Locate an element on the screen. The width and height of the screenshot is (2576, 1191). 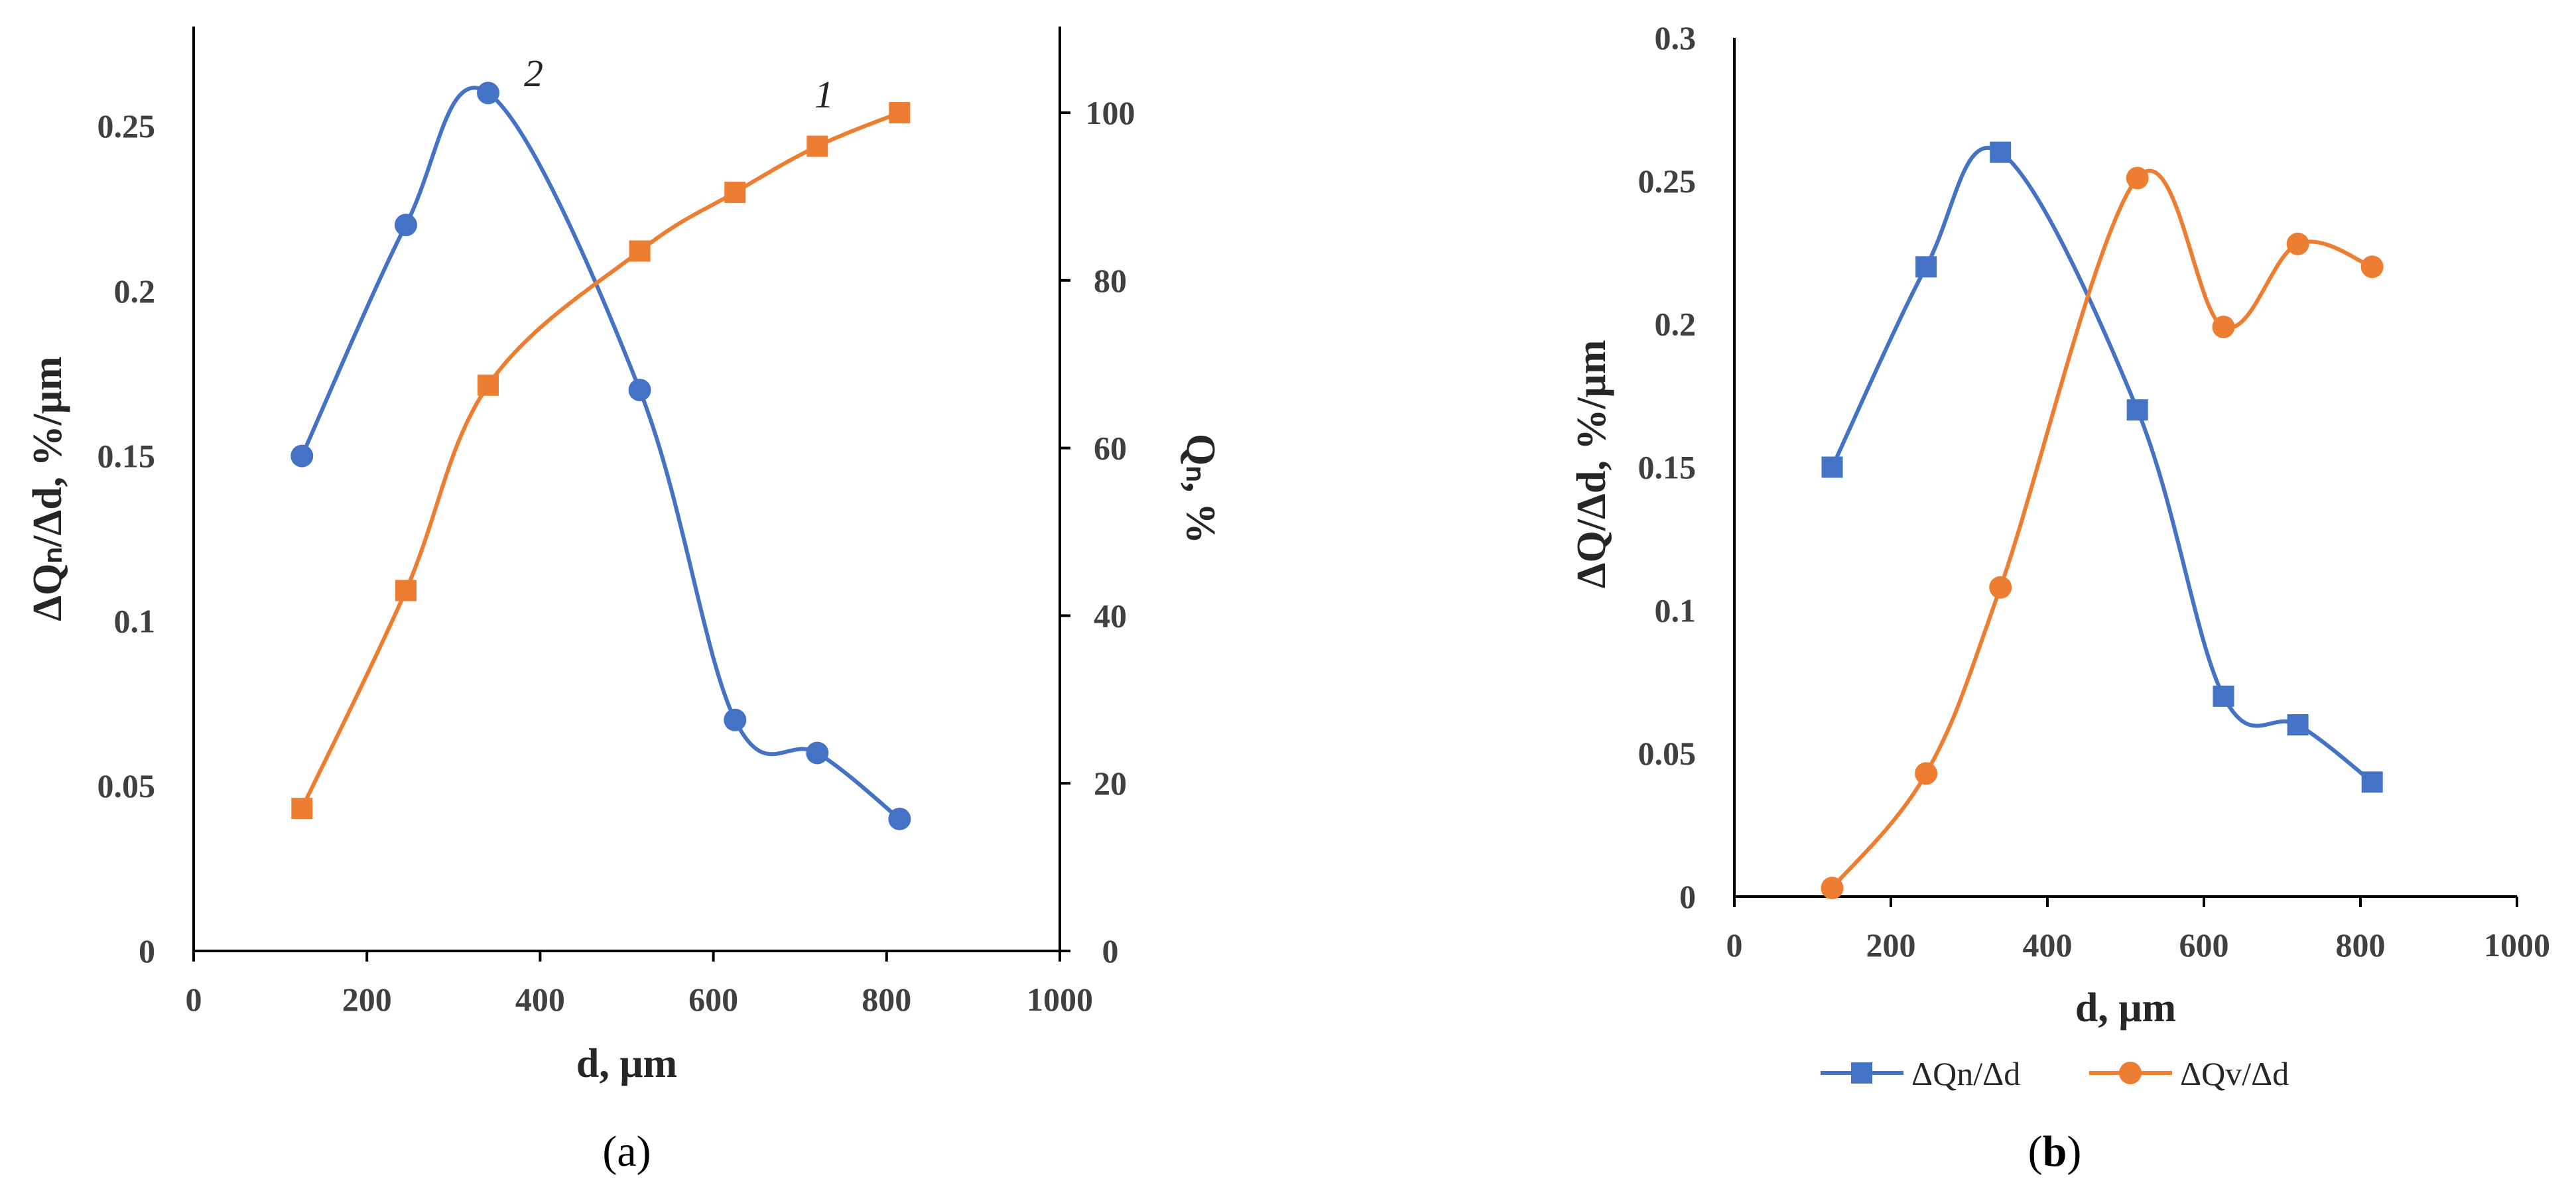
chart-a-curve-label-1: 1 is located at coordinates (824, 94).